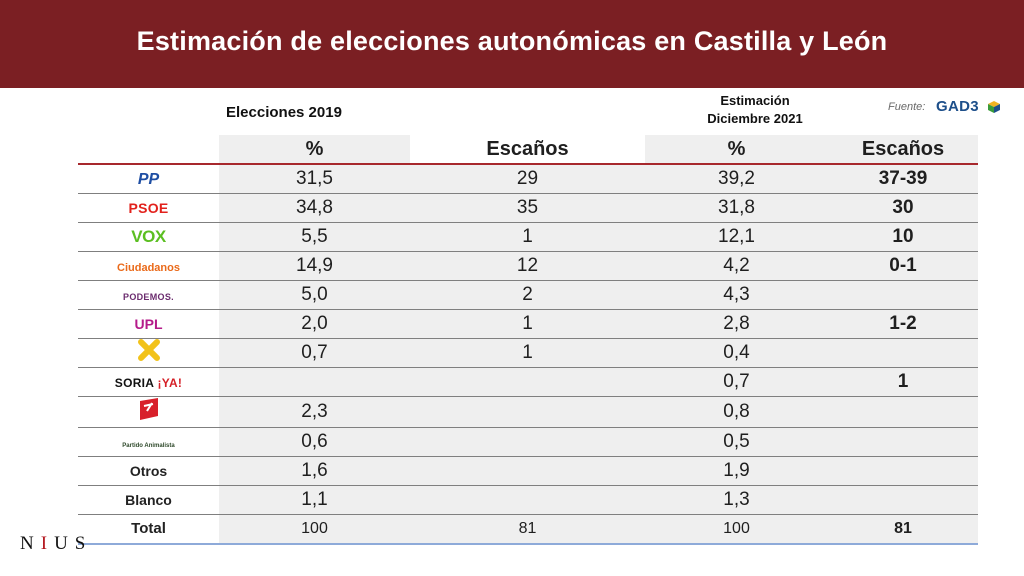  I want to click on cell-seats-2019: 12, so click(527, 266).